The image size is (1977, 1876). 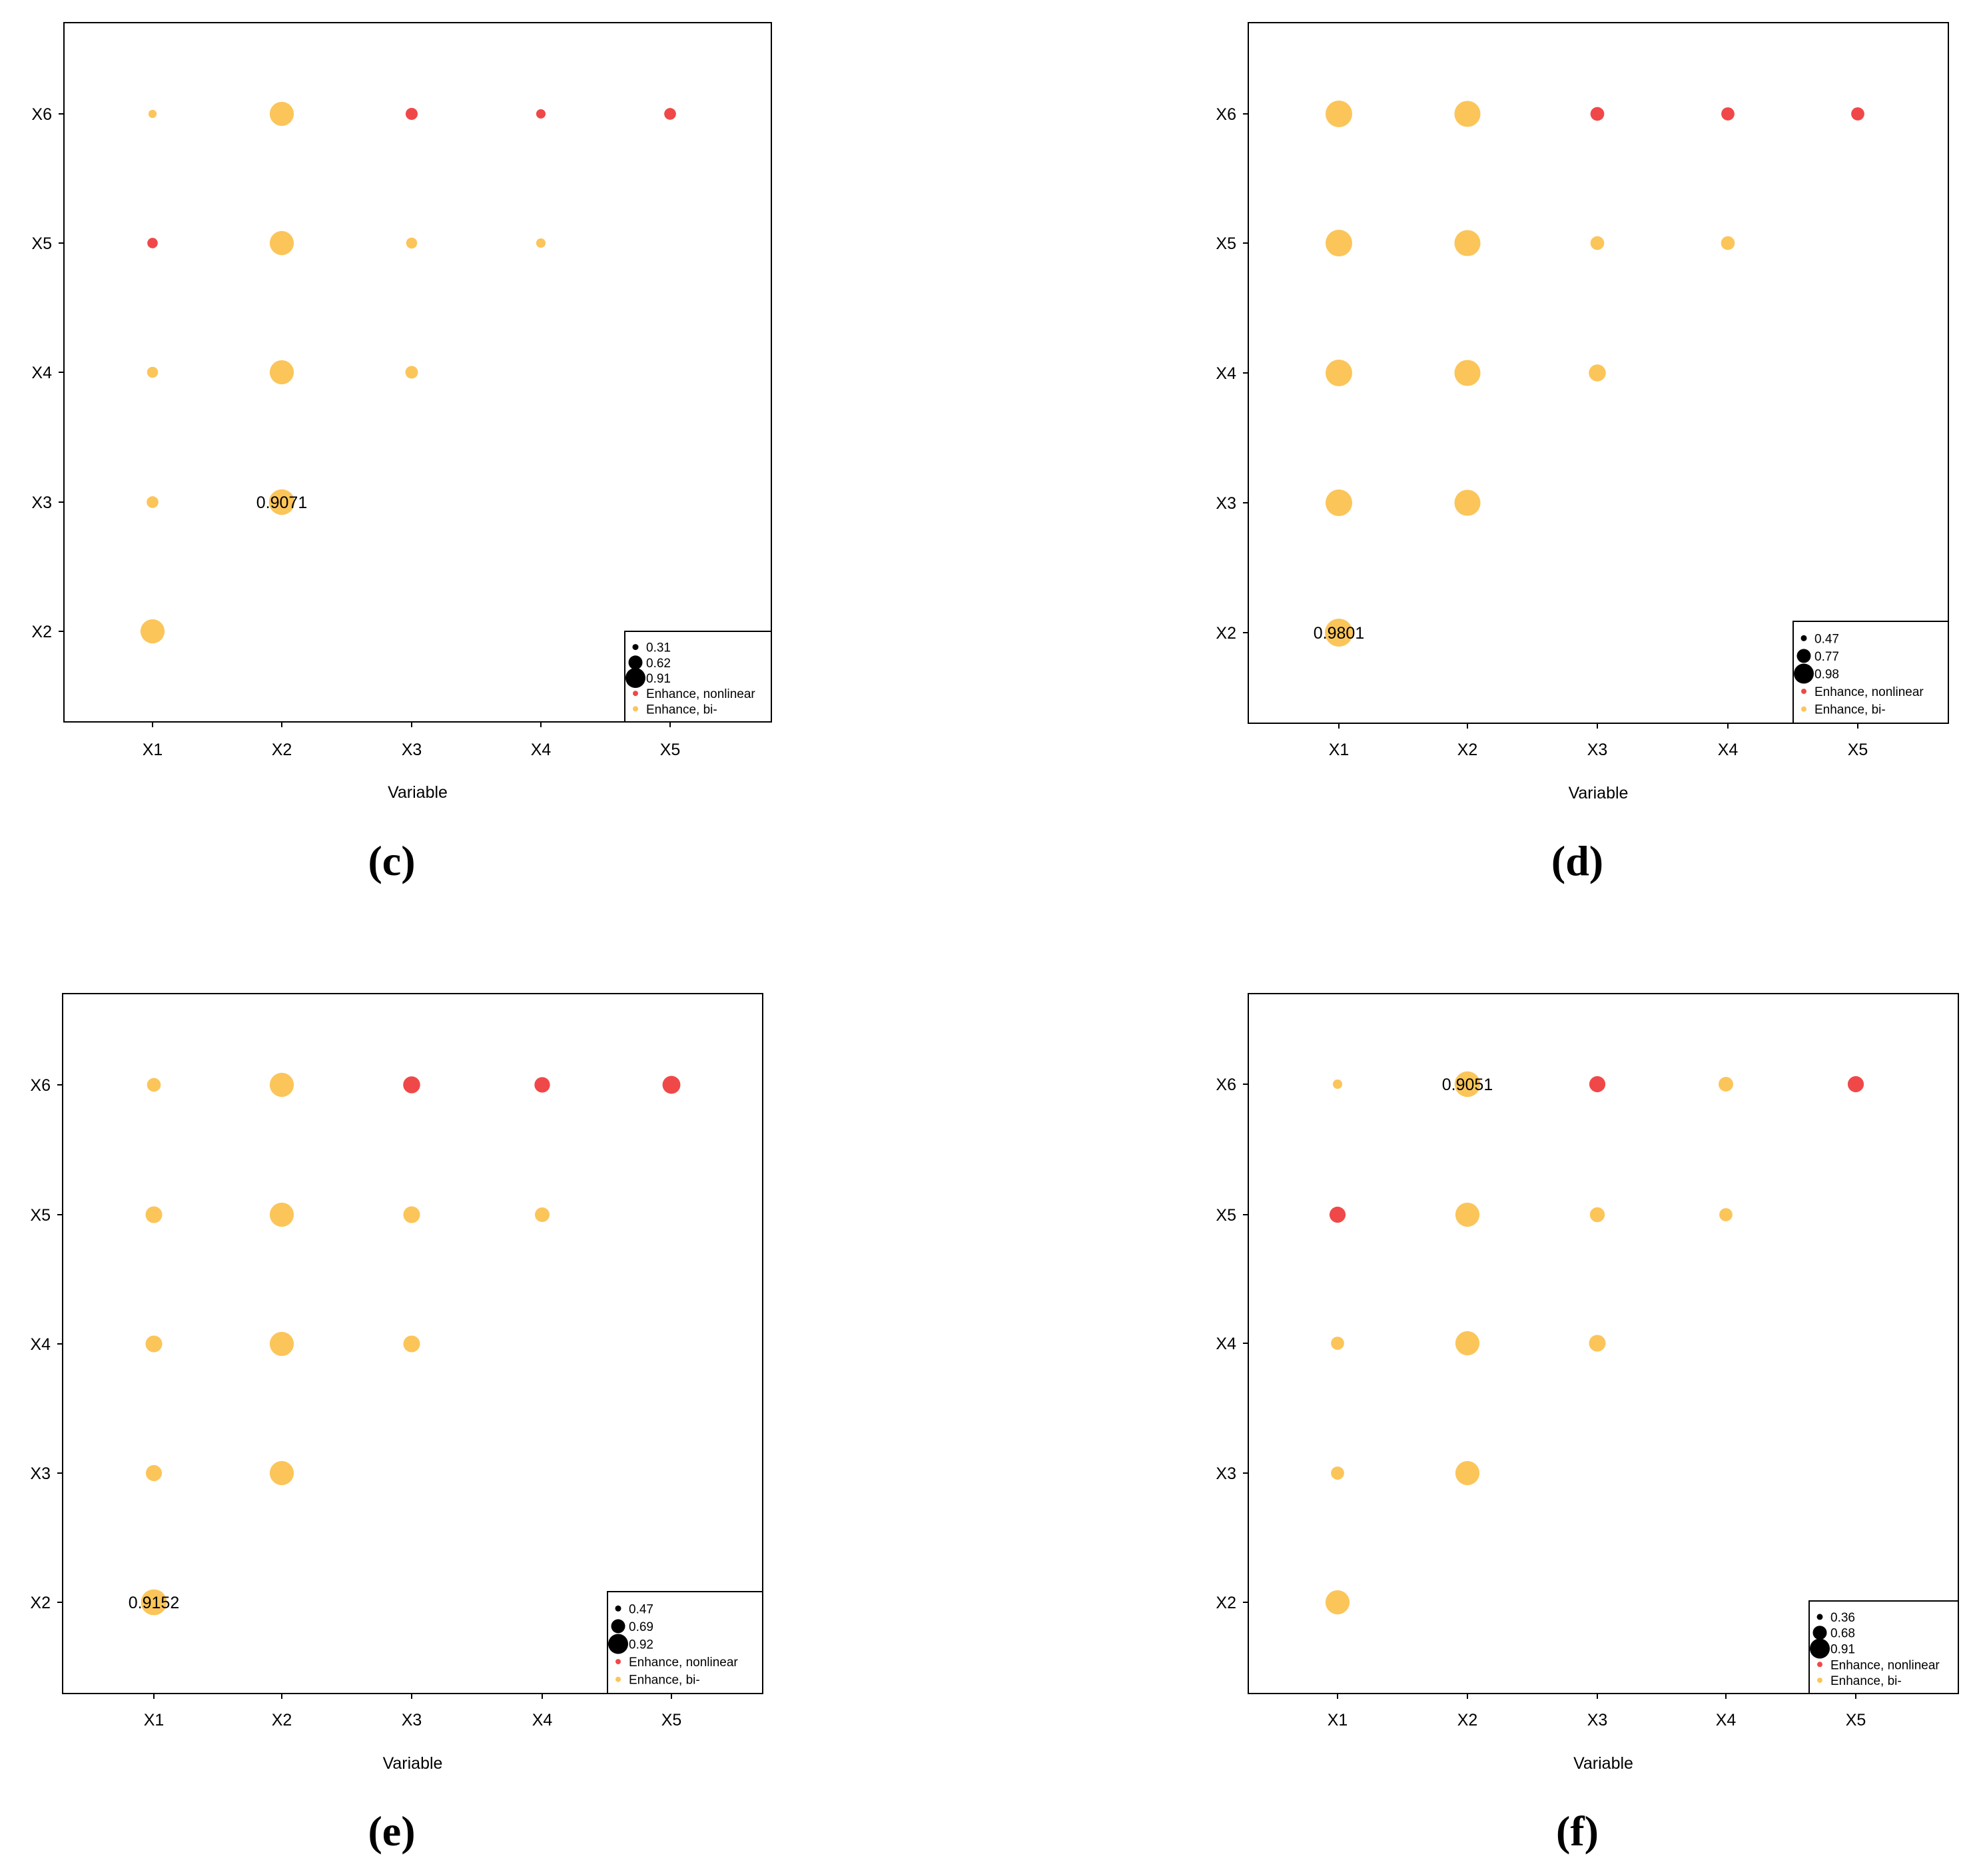 What do you see at coordinates (641, 1645) in the screenshot?
I see `legend-size-label: 0.92` at bounding box center [641, 1645].